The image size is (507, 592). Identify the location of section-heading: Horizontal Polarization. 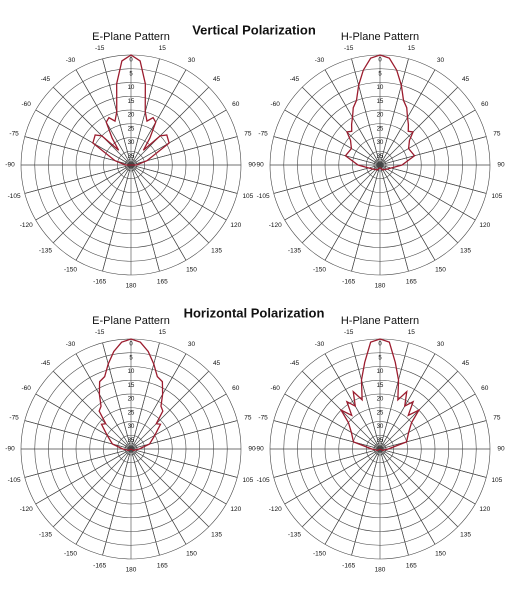
(254, 312).